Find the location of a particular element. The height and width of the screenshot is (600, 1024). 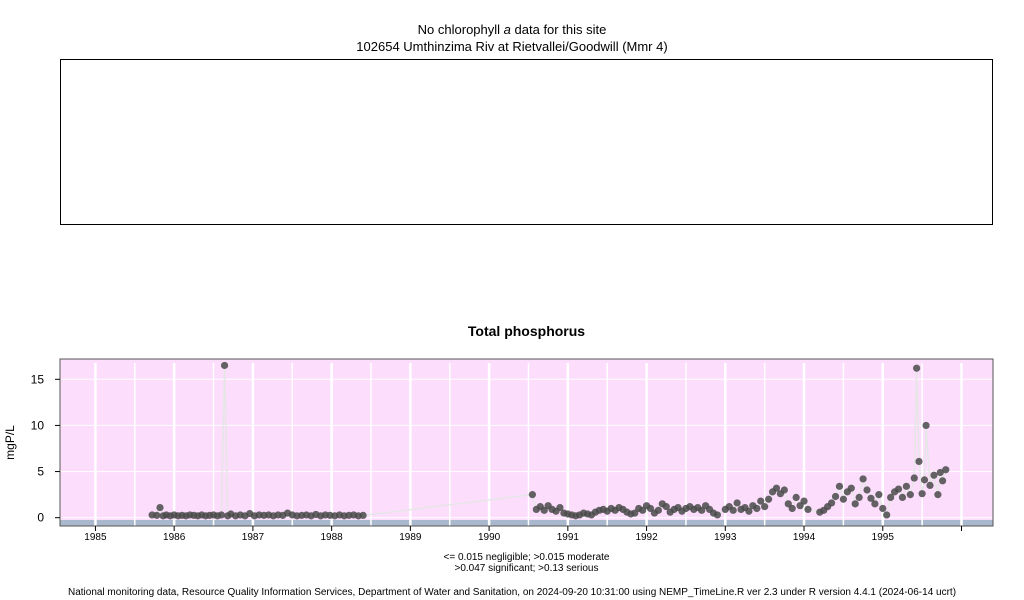

x-tick-label: 1985 is located at coordinates (95, 537).